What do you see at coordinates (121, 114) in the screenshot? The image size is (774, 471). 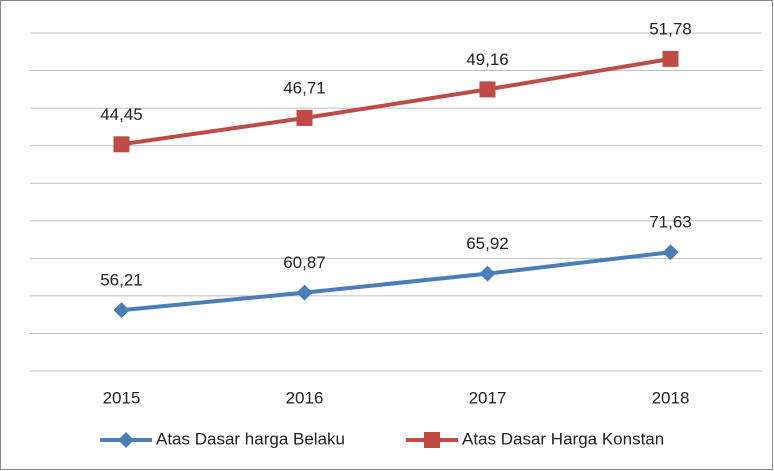 I see `data-label: 44,45` at bounding box center [121, 114].